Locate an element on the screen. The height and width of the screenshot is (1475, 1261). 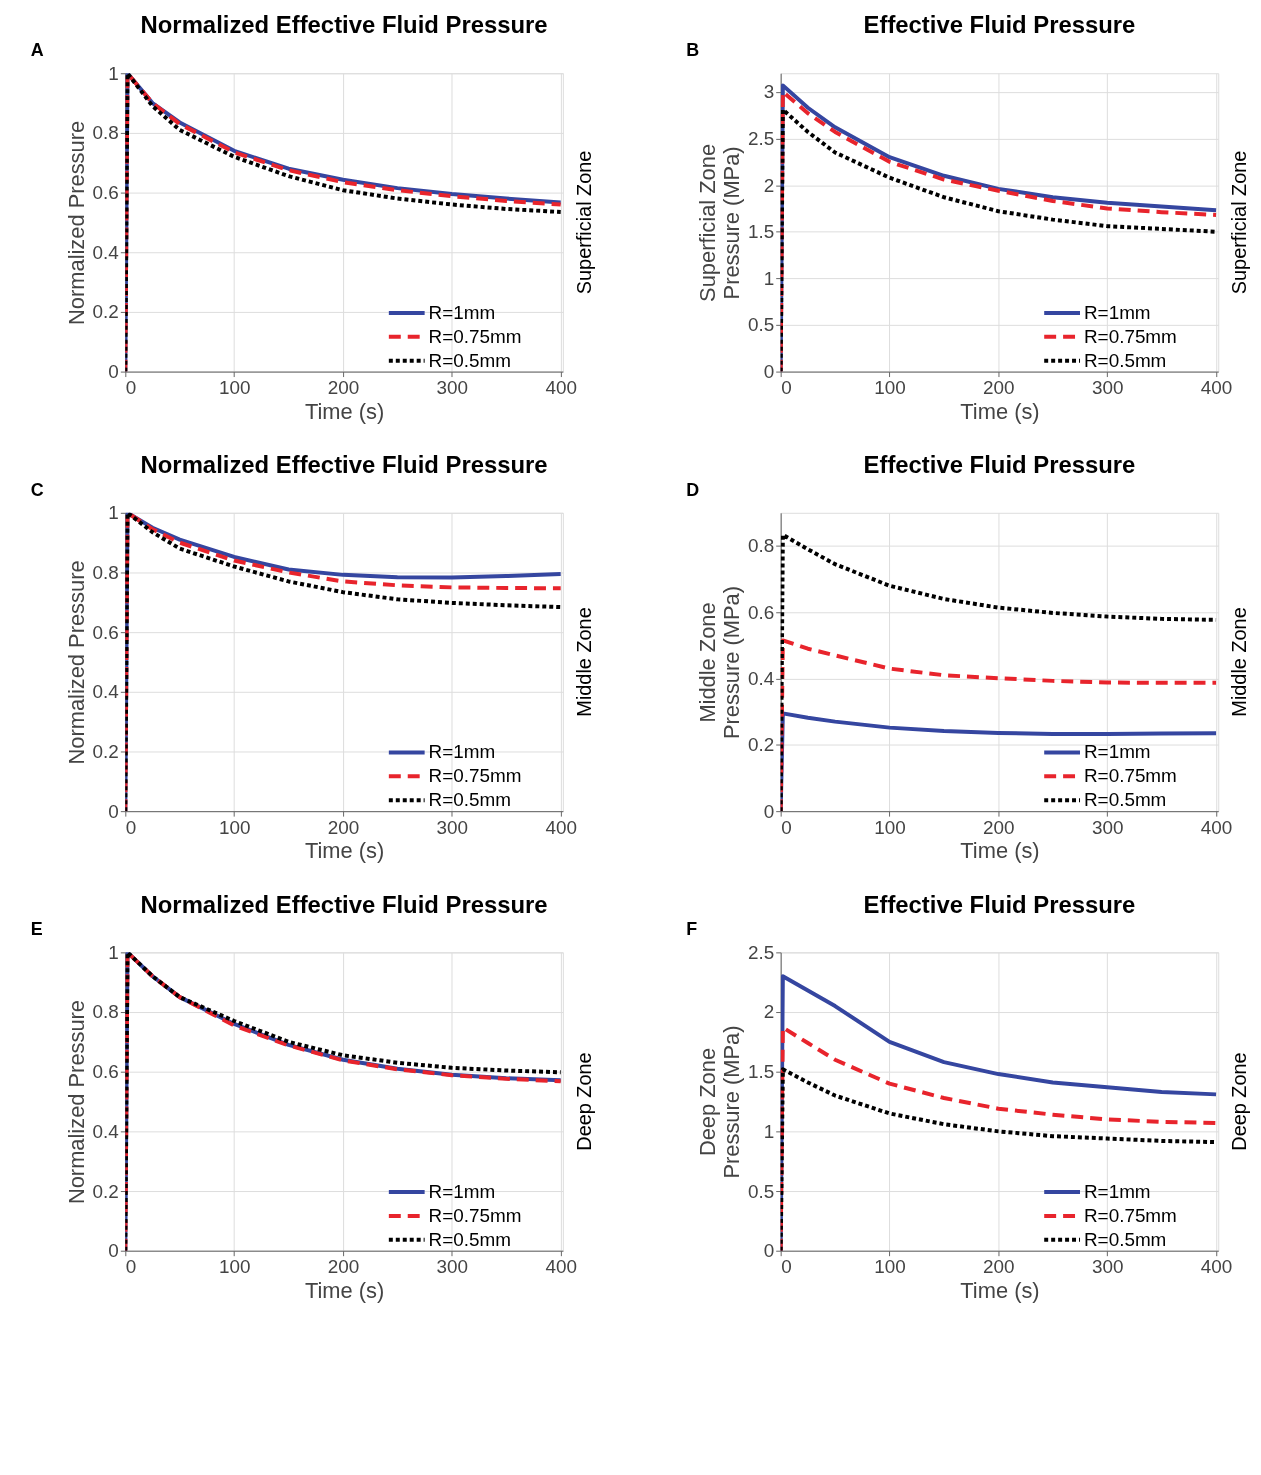
y-tick-label: 3 is located at coordinates (769, 92).